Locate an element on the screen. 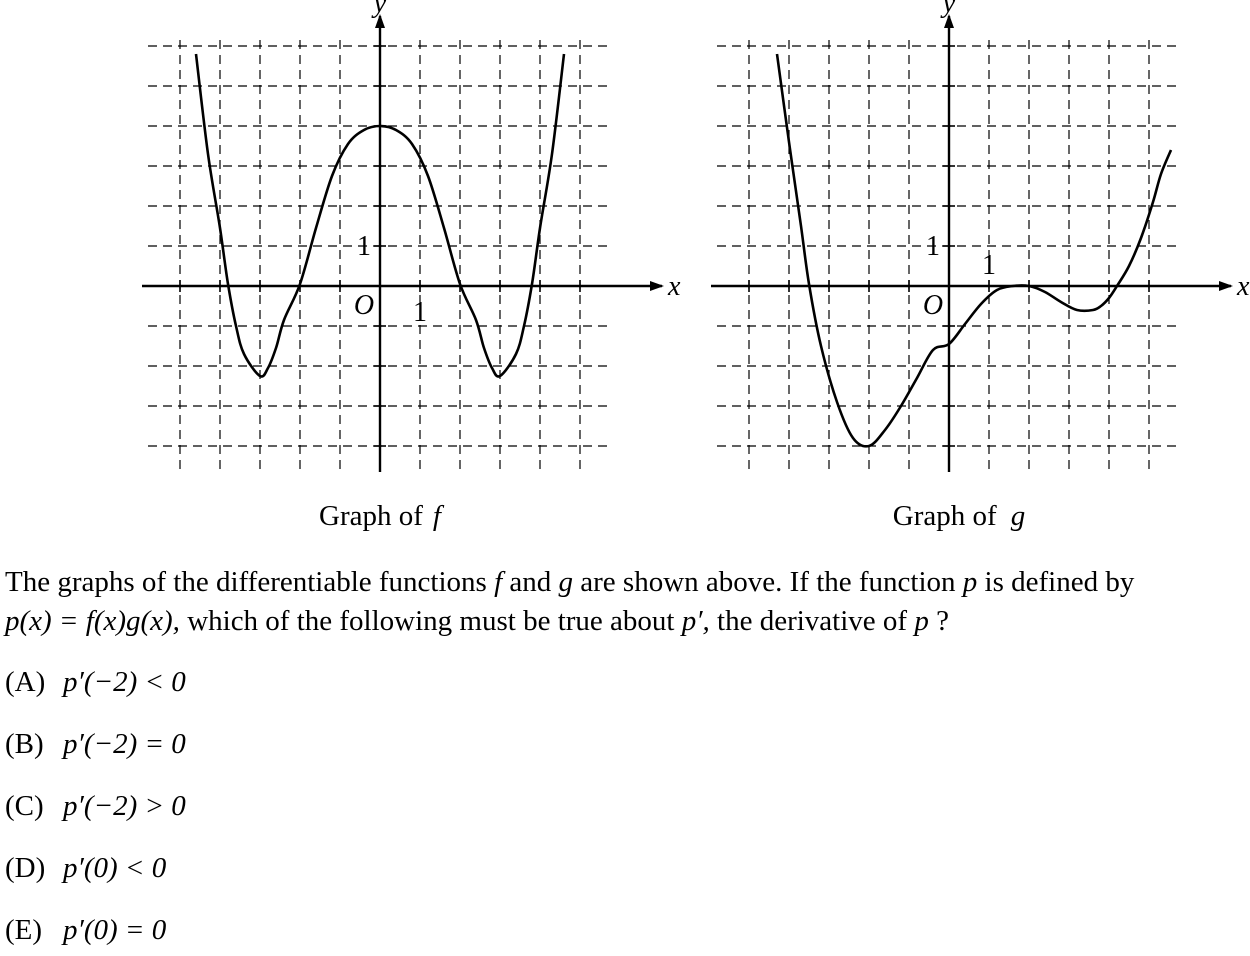  choice-expression: p′(0) = 0 is located at coordinates (115, 930).